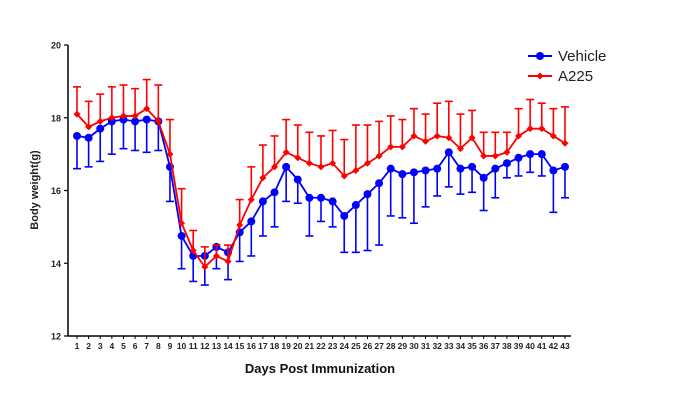  I want to click on y-axis-label: Body weight(g), so click(35, 190).